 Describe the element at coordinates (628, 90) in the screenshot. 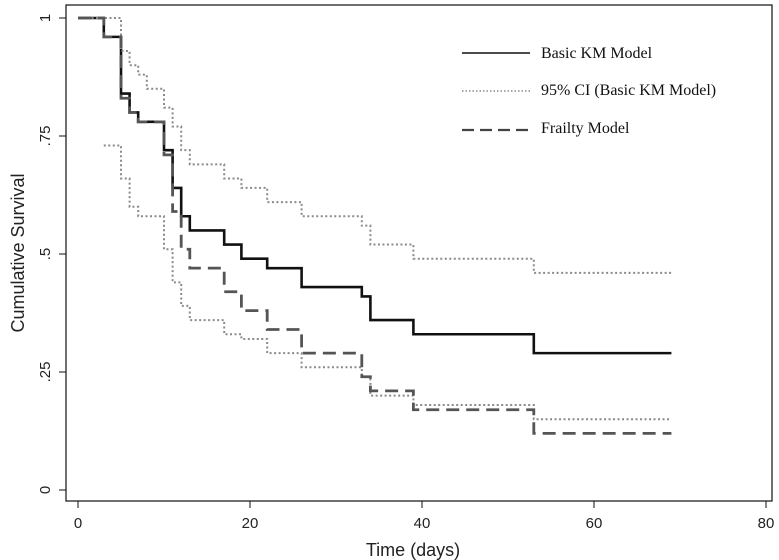

I see `legend-label-ci: 95% CI (Basic KM Model)` at that location.